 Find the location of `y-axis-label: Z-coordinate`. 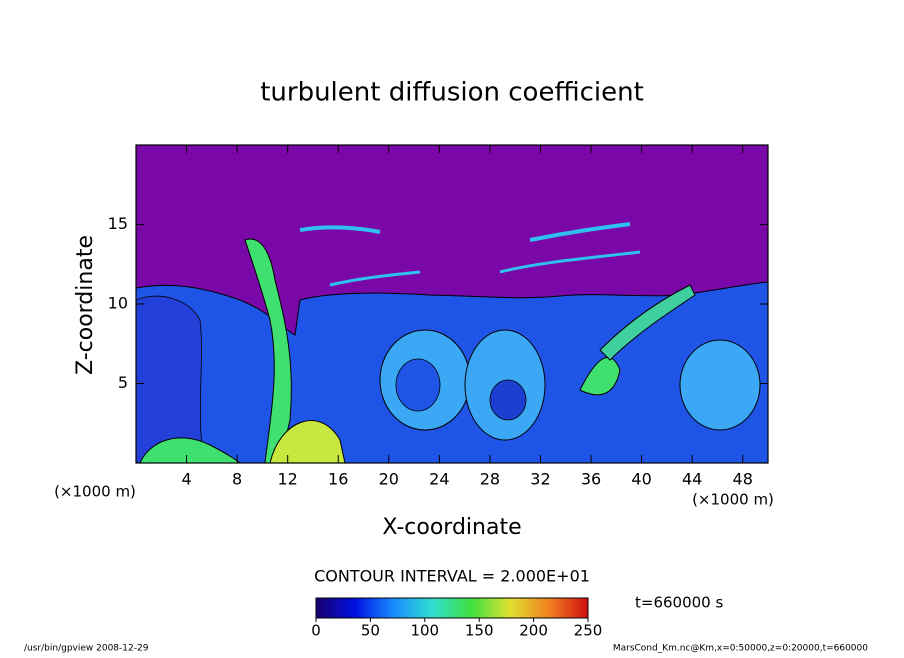

y-axis-label: Z-coordinate is located at coordinates (85, 305).